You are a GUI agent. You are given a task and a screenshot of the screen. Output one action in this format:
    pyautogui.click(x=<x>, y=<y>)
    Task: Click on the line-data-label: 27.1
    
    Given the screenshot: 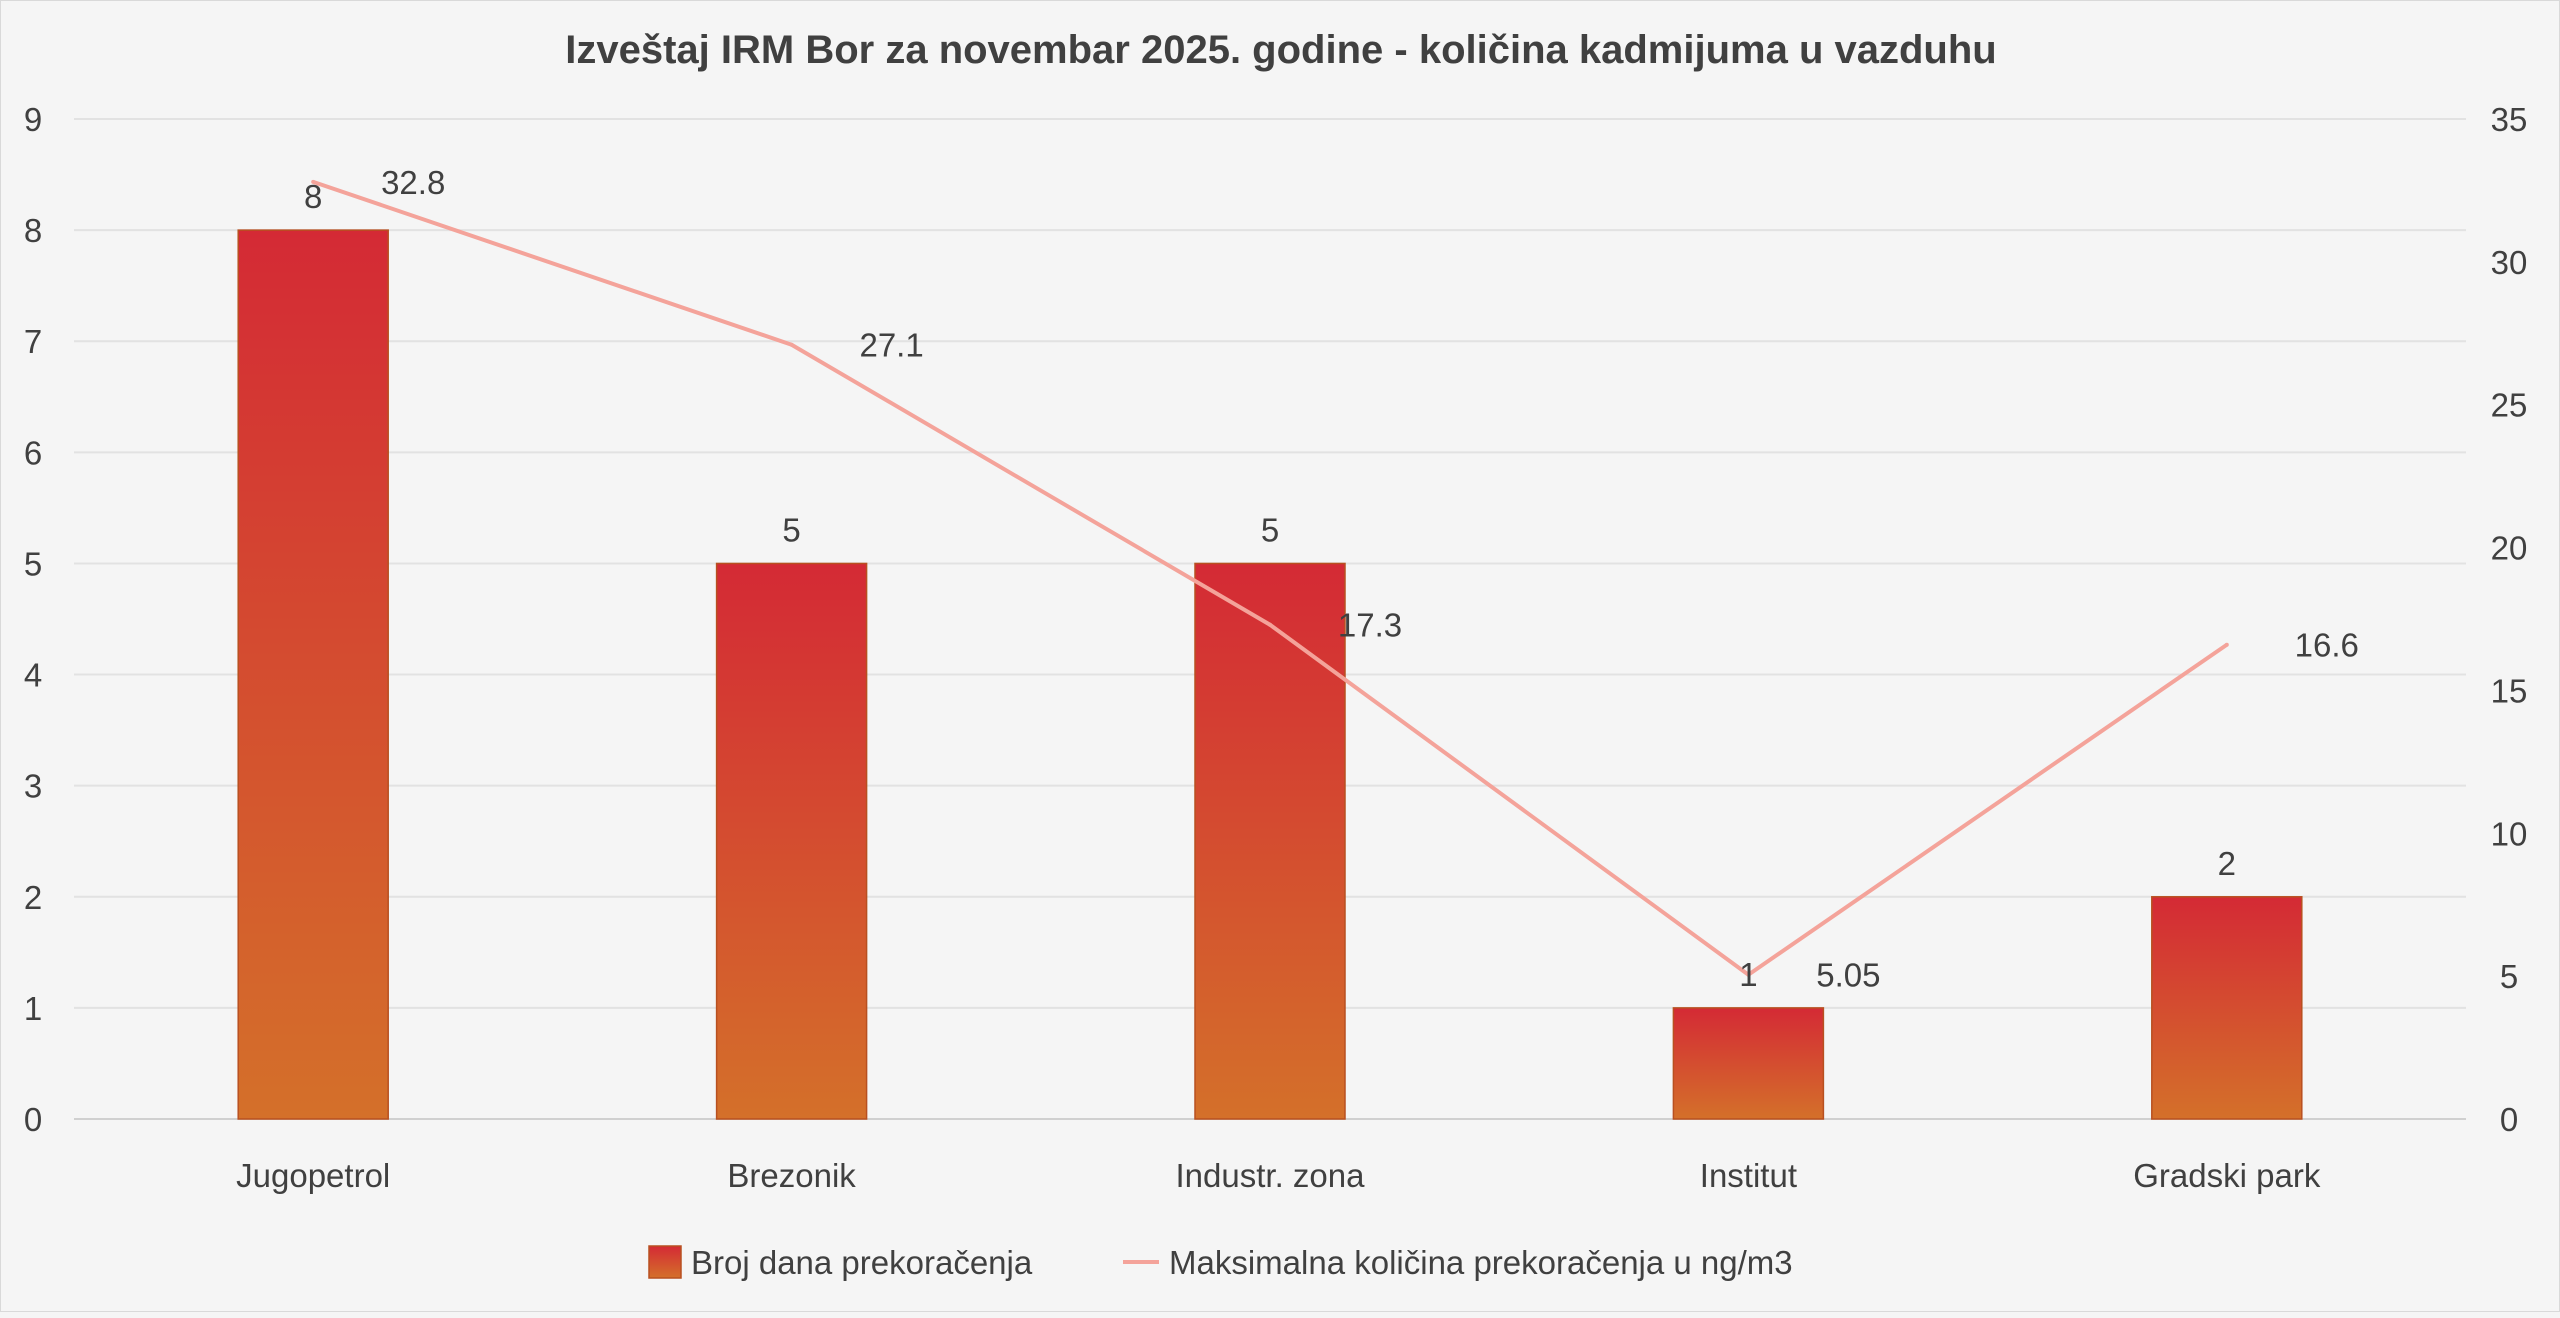 What is the action you would take?
    pyautogui.click(x=891, y=345)
    